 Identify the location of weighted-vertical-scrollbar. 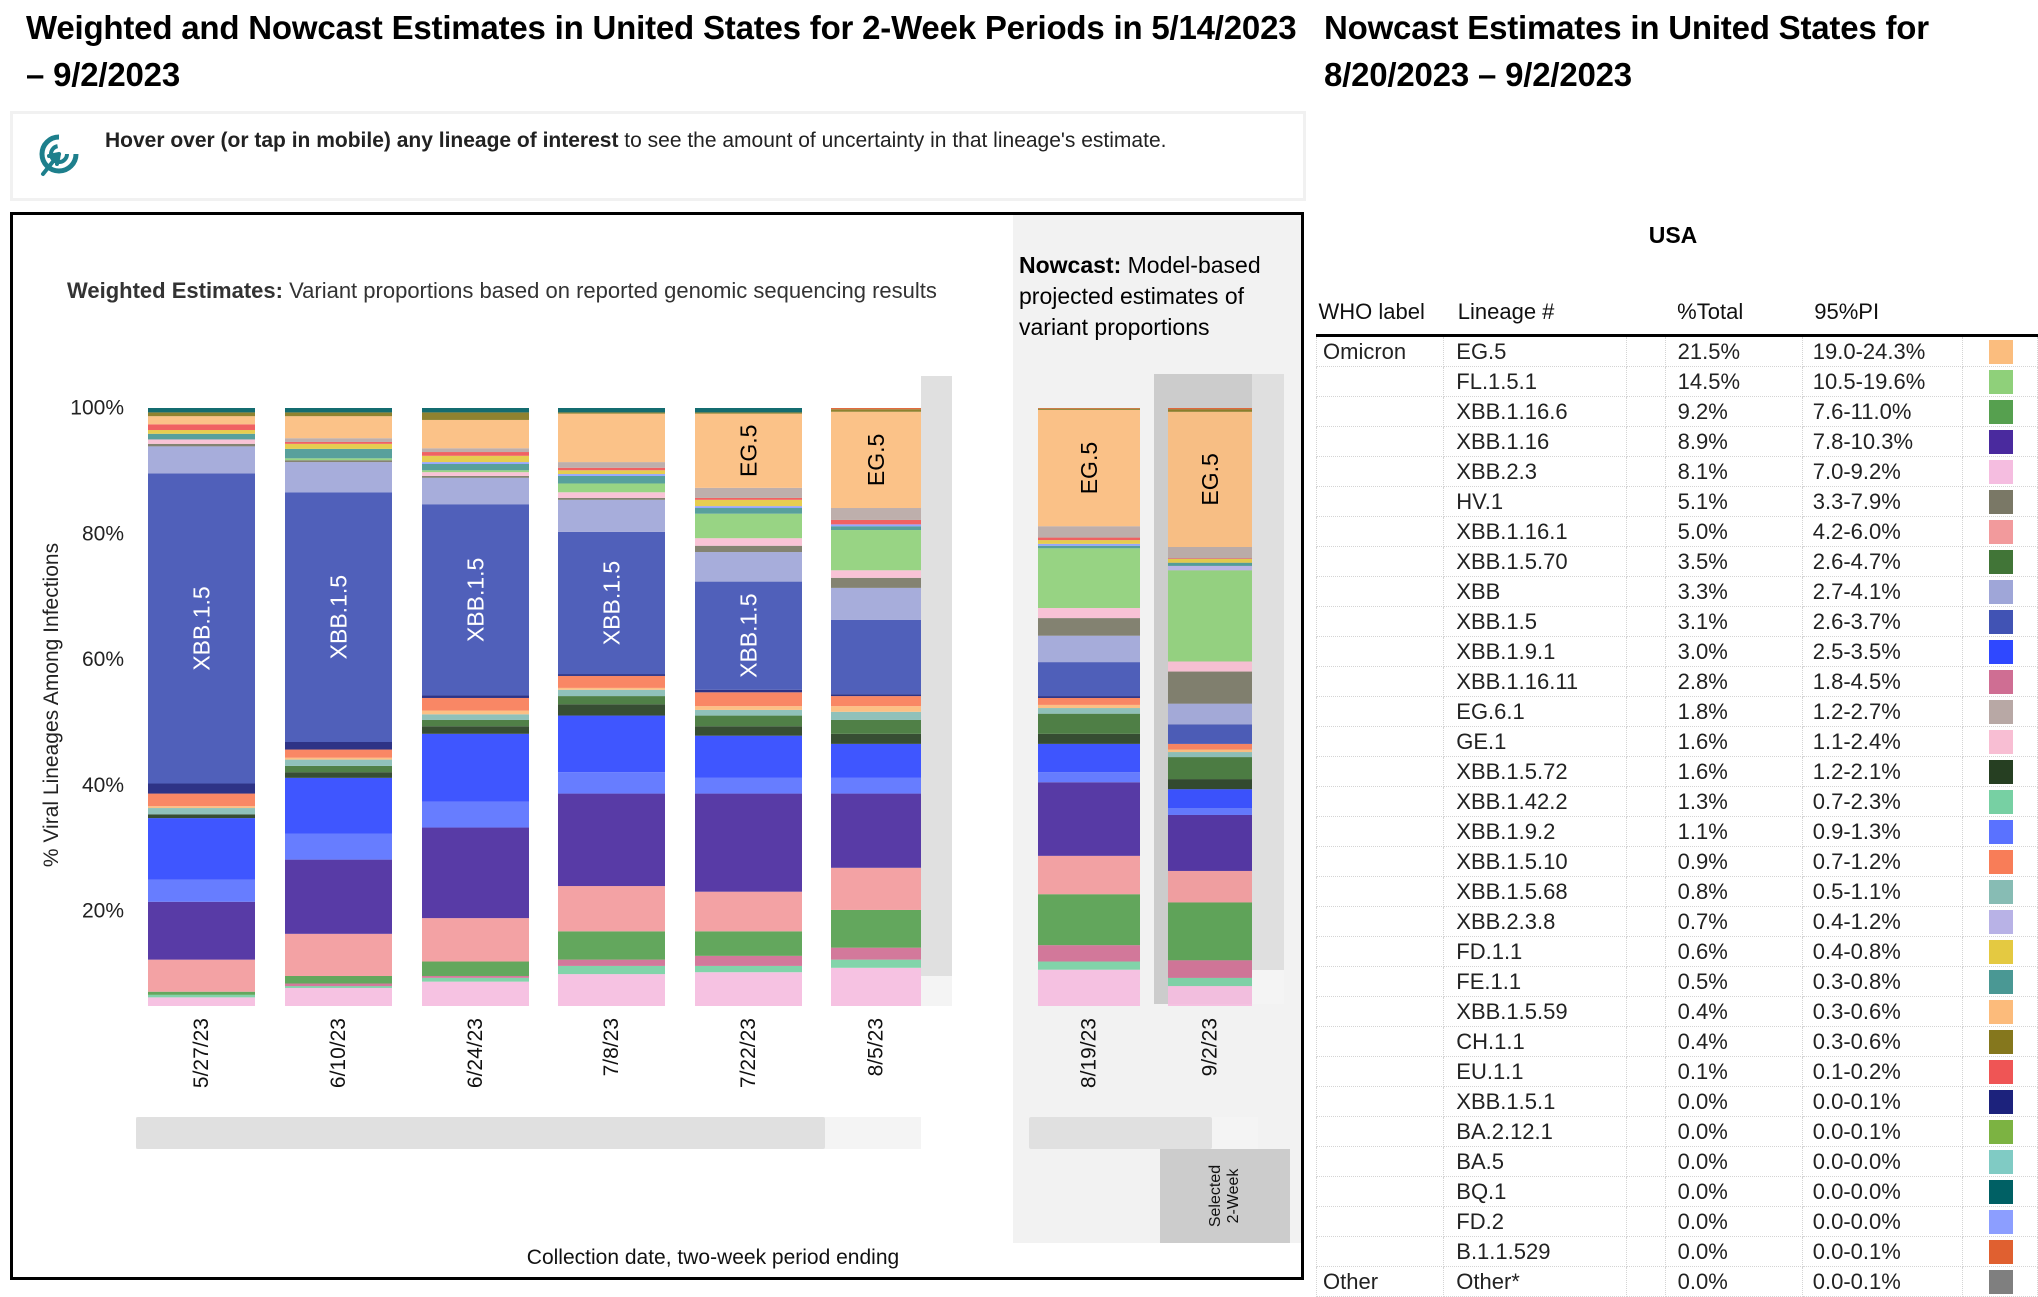
(936, 691).